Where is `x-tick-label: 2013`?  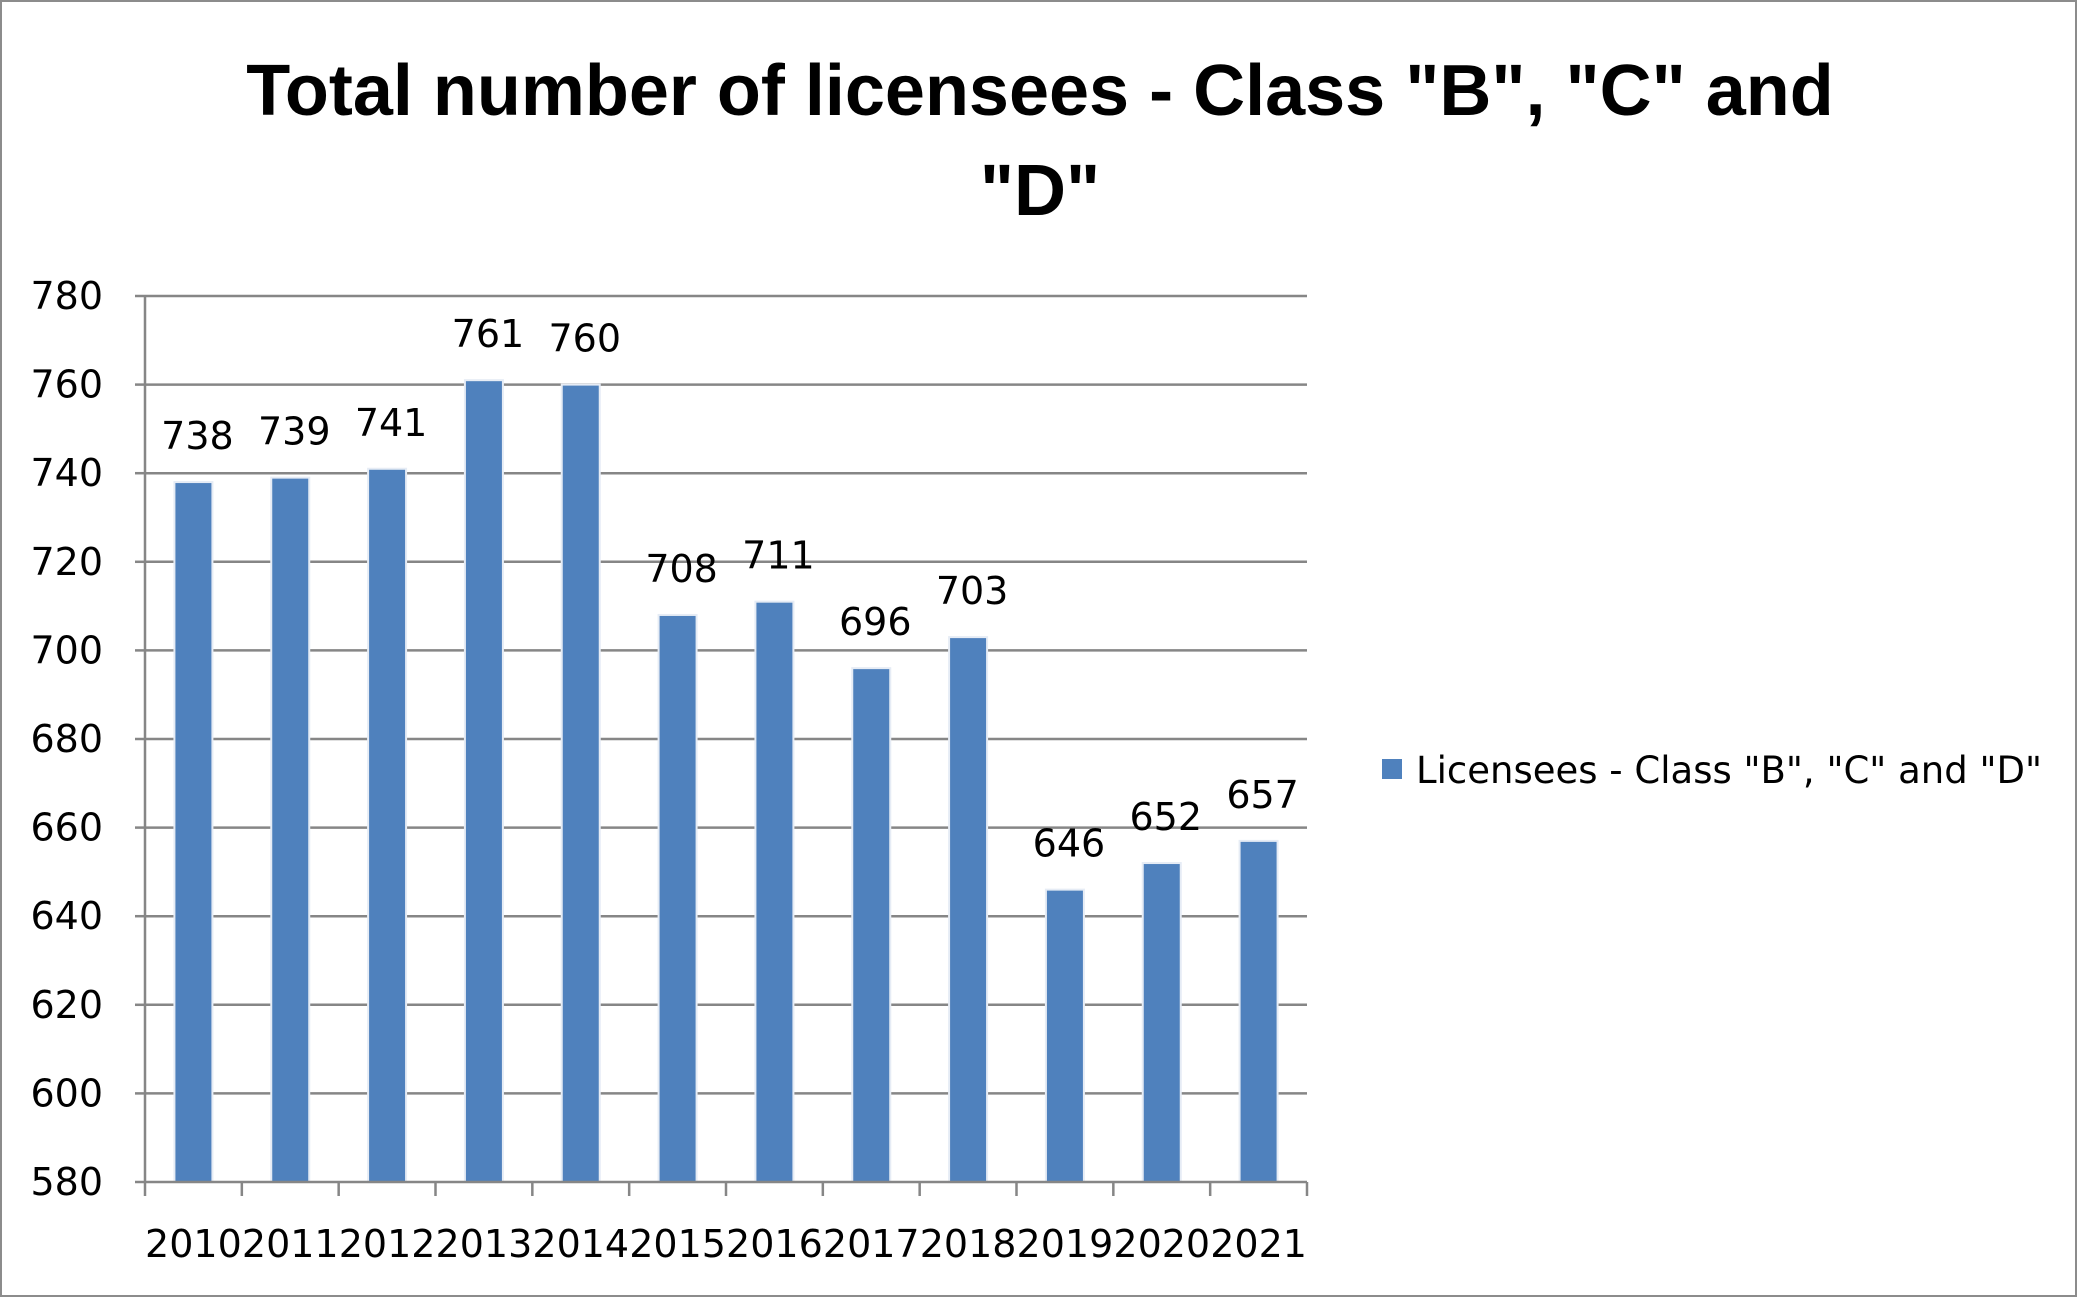 x-tick-label: 2013 is located at coordinates (484, 1244).